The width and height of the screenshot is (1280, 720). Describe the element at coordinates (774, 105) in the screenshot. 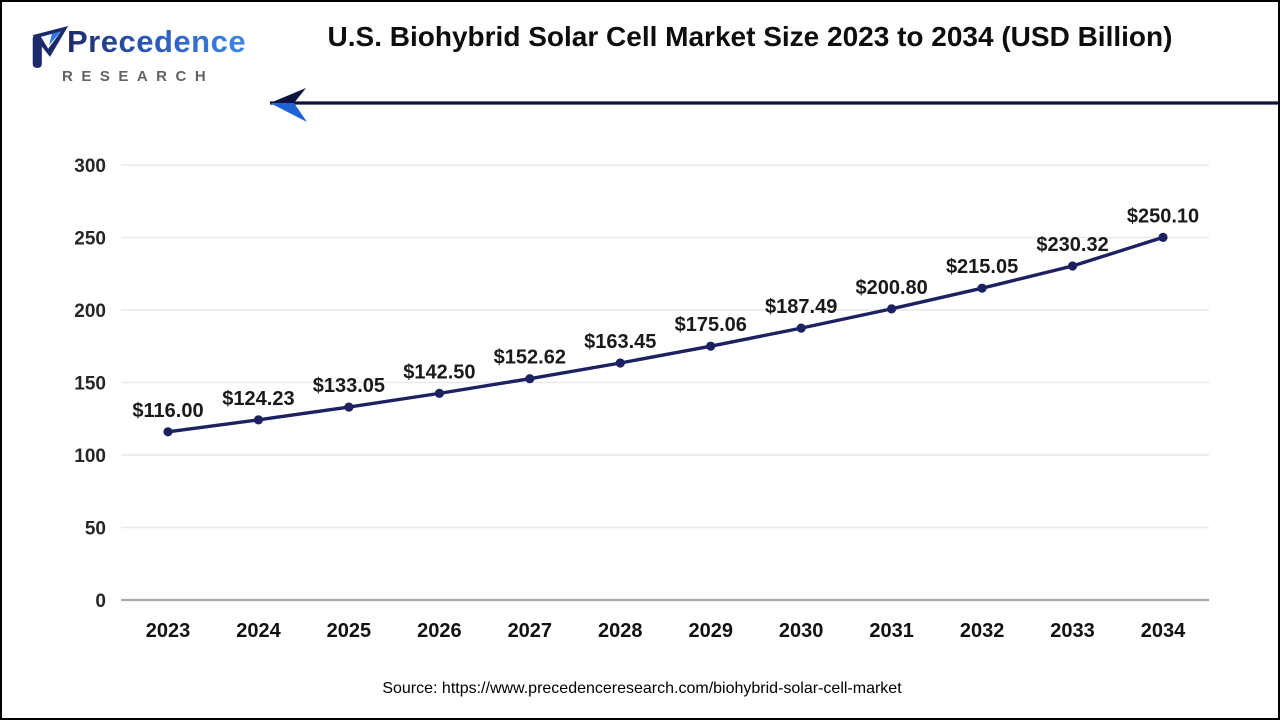

I see `left-arrow-rule` at that location.